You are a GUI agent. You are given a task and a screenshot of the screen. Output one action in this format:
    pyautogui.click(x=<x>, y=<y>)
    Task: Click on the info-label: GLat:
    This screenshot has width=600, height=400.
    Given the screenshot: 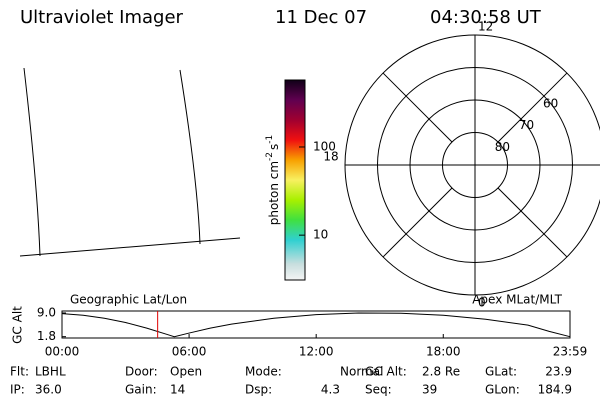 What is the action you would take?
    pyautogui.click(x=501, y=372)
    